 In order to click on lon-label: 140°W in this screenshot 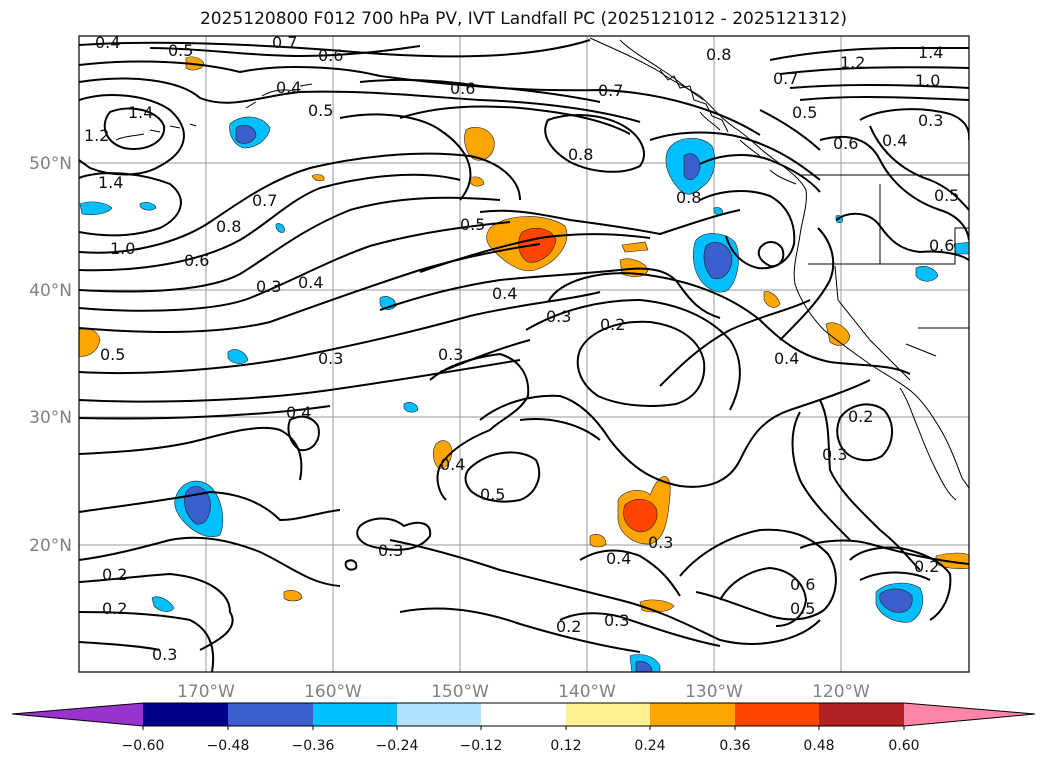, I will do `click(587, 692)`.